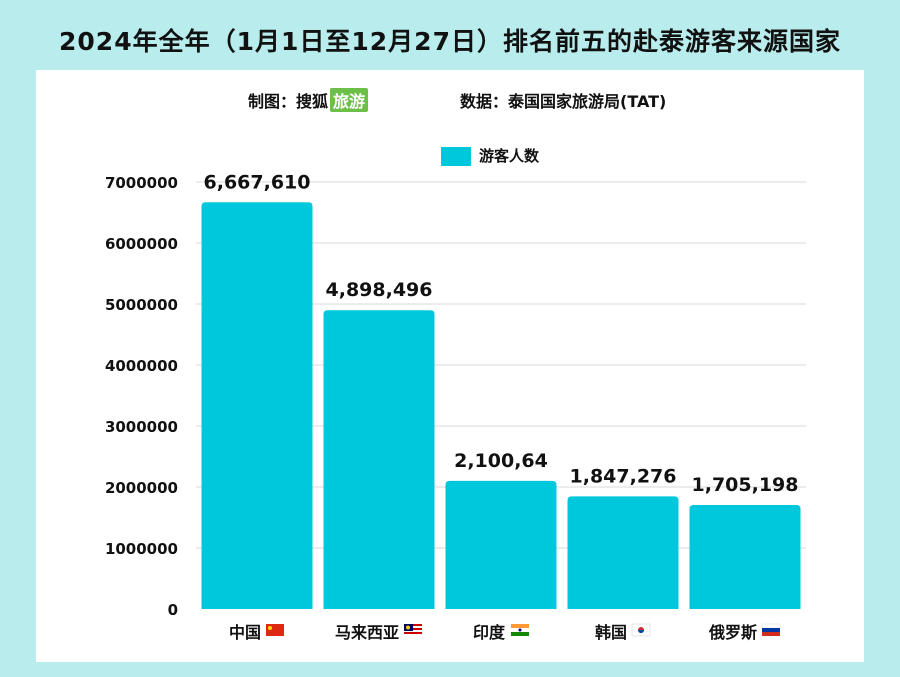 The image size is (900, 677). I want to click on chart-title: 2024年全年（1月1日至12月27日）排名前五的赴泰游客来源国家, so click(450, 41).